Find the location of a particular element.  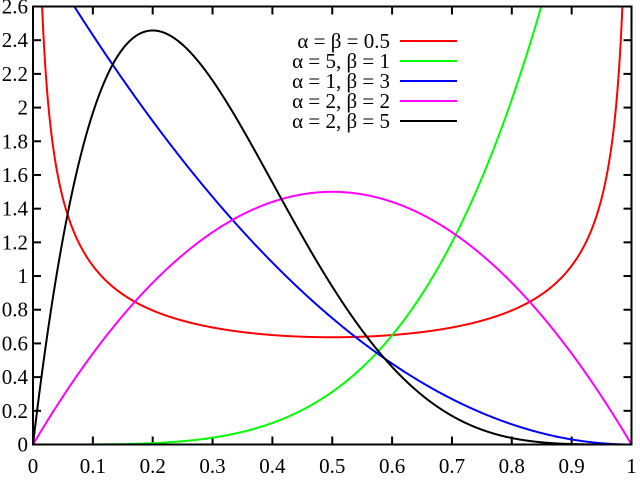

legend-item: α = 2, β = 2 is located at coordinates (348, 101).